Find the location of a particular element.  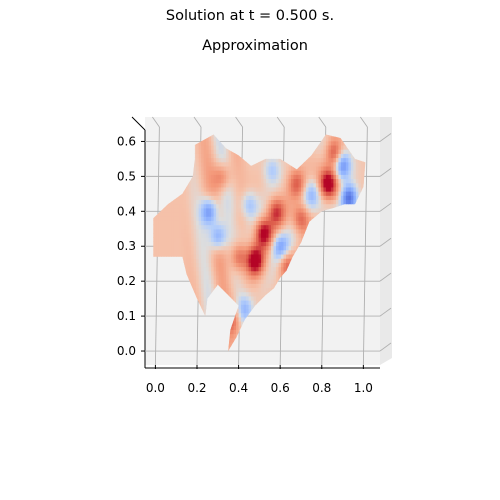

axes-title: Approximation is located at coordinates (255, 46).